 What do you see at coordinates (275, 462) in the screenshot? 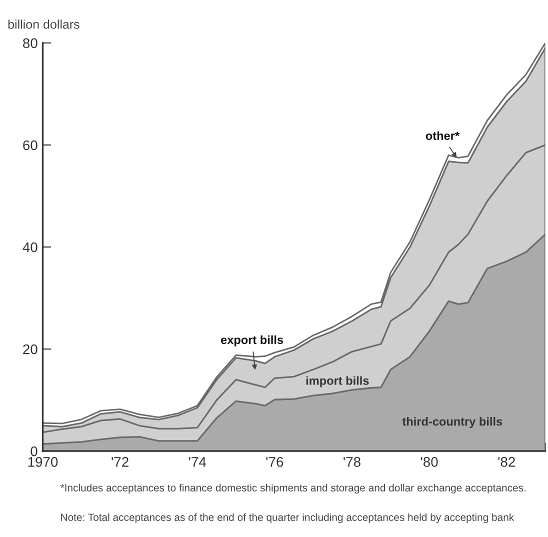
I see `x-tick-label: '76` at bounding box center [275, 462].